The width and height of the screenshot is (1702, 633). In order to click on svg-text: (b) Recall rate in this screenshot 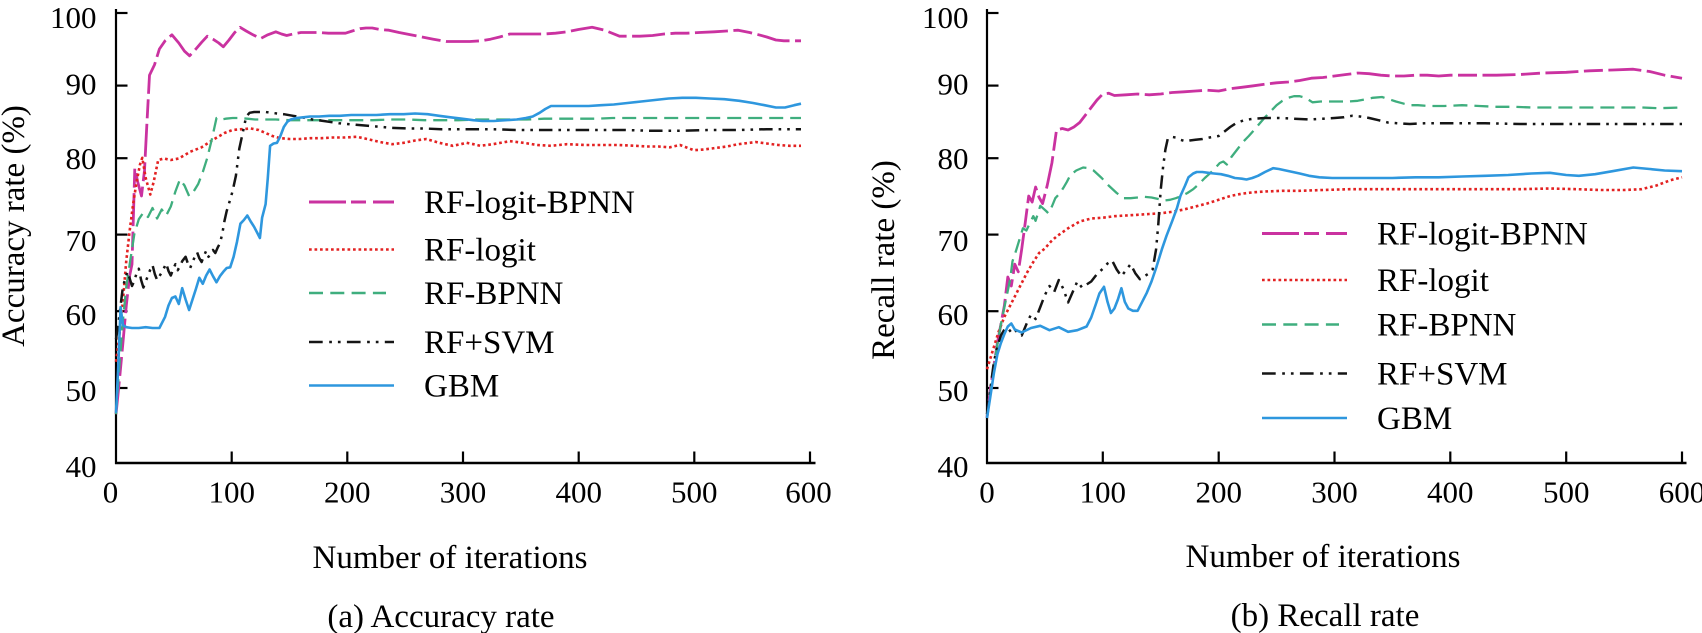, I will do `click(1325, 615)`.